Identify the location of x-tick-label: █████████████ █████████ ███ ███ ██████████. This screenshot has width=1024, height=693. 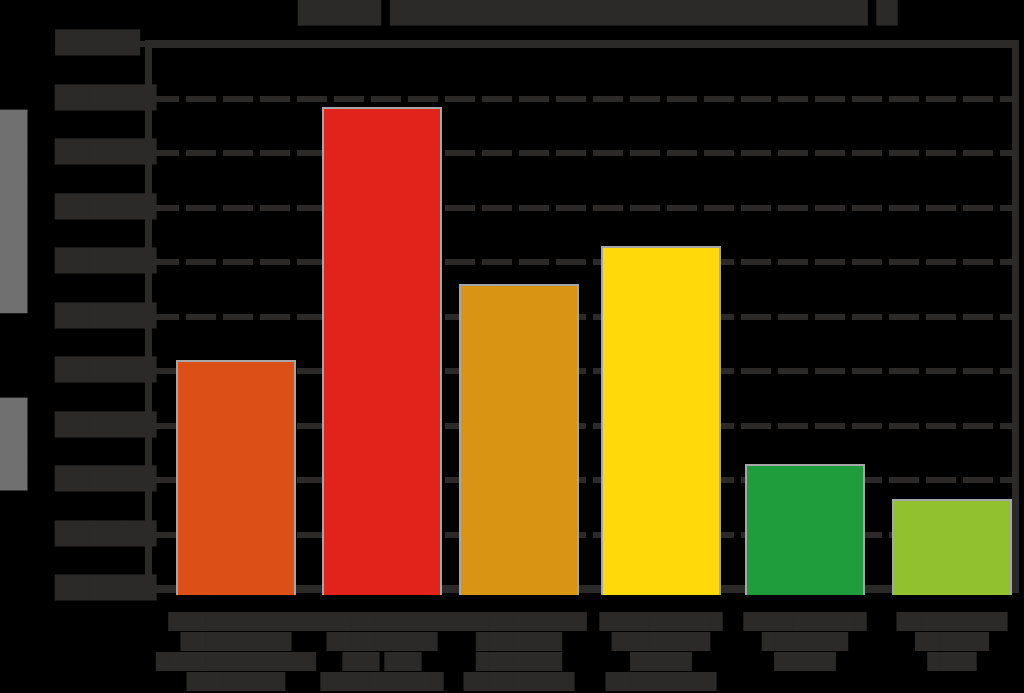
(382, 652).